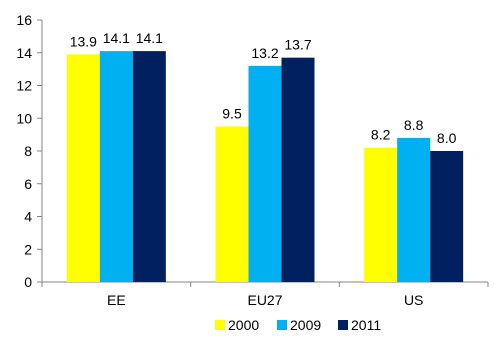 This screenshot has width=494, height=347. Describe the element at coordinates (305, 325) in the screenshot. I see `legend-label: 2009` at that location.